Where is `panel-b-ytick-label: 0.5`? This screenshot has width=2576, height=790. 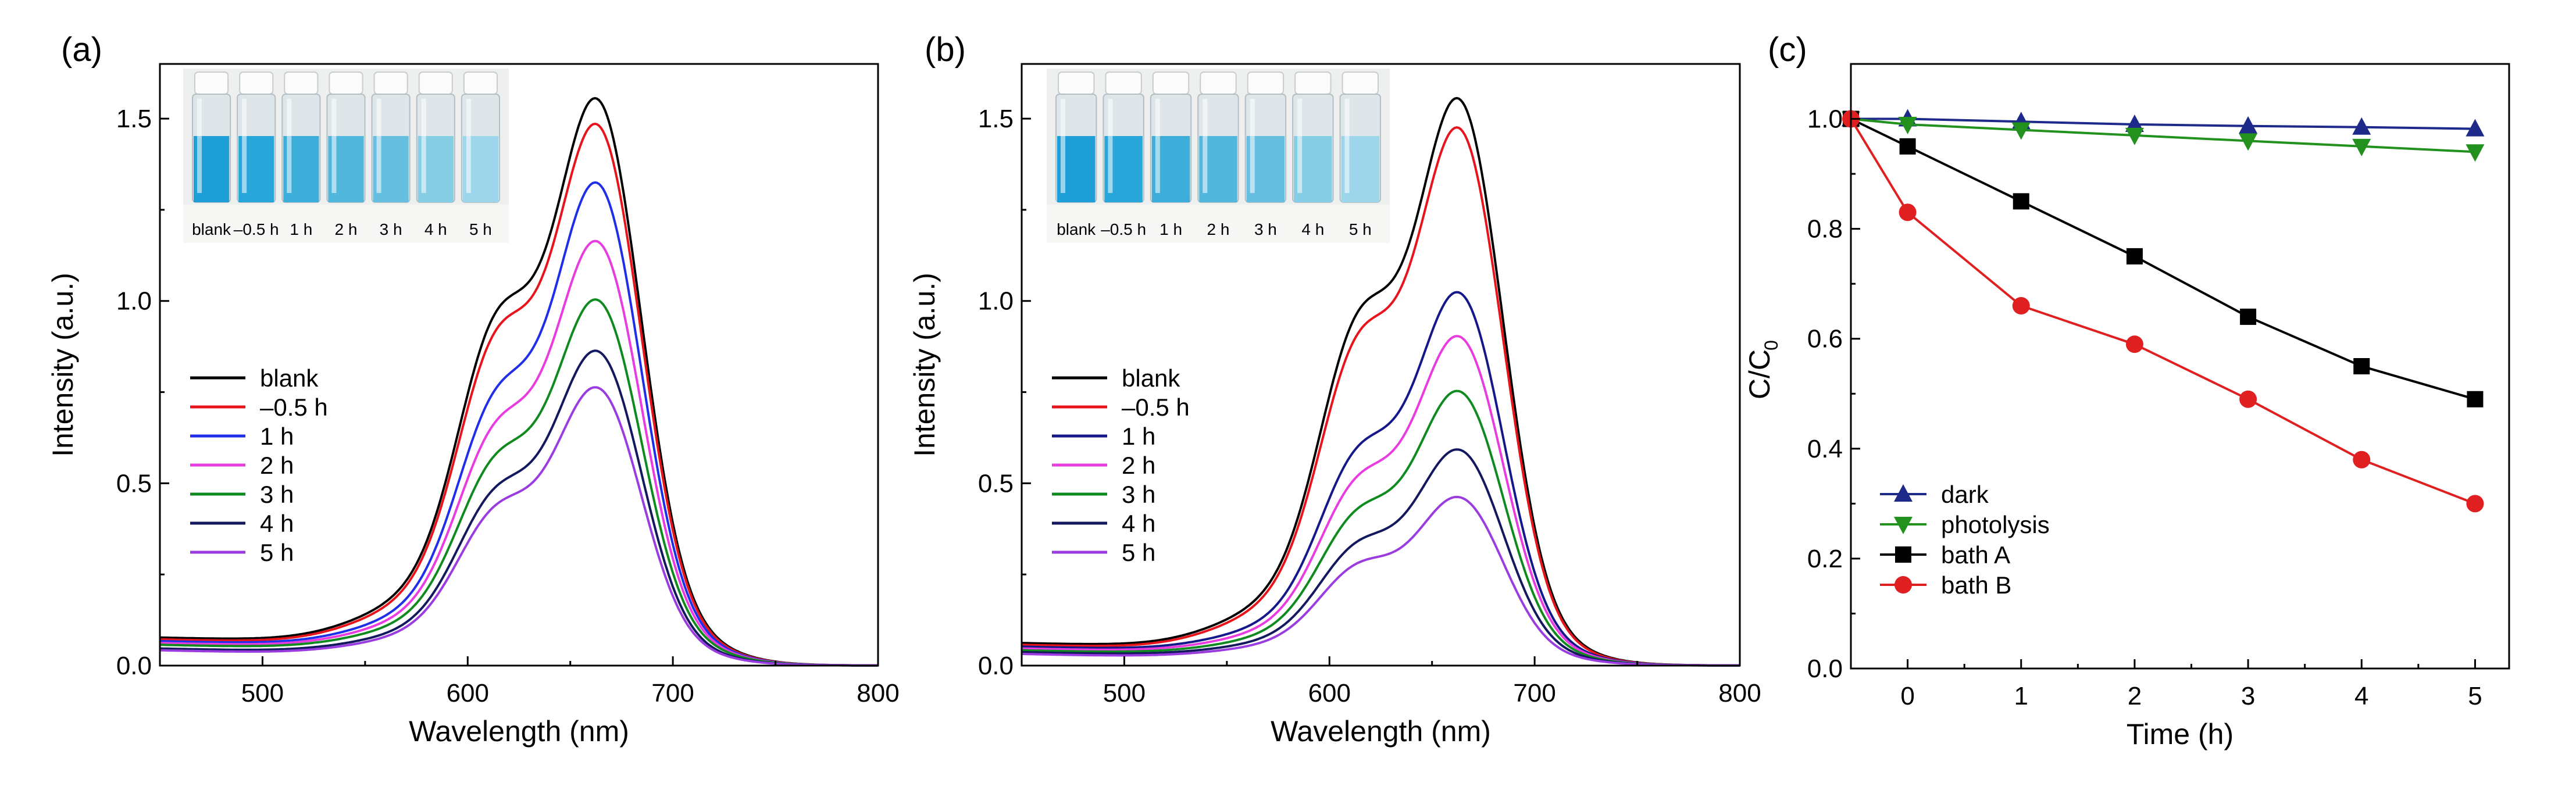
panel-b-ytick-label: 0.5 is located at coordinates (996, 483).